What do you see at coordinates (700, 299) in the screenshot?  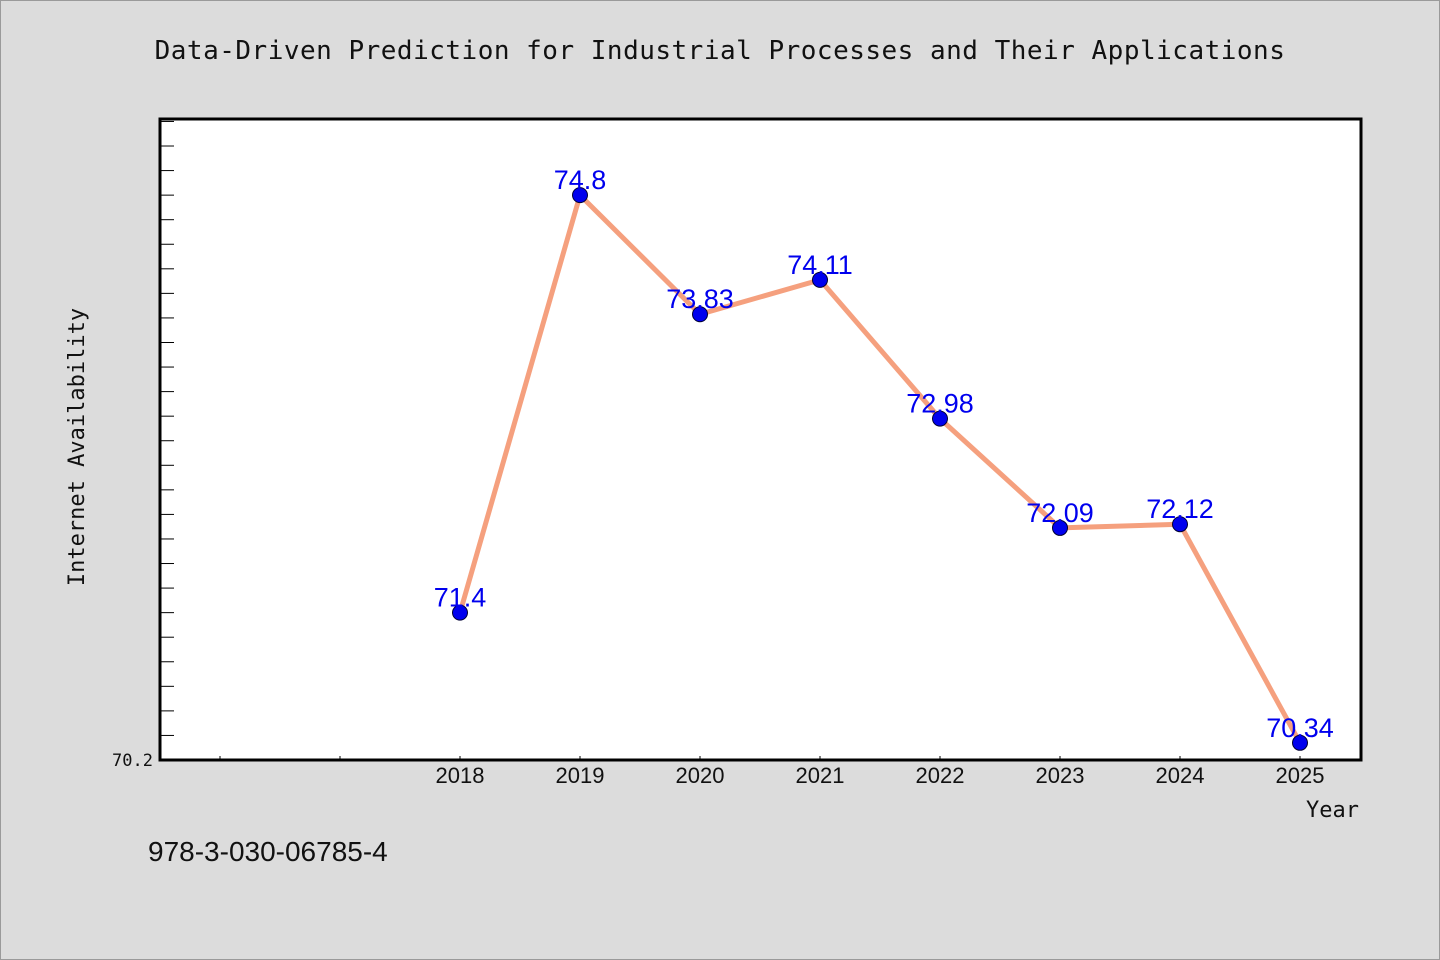 I see `data-label: 73.83` at bounding box center [700, 299].